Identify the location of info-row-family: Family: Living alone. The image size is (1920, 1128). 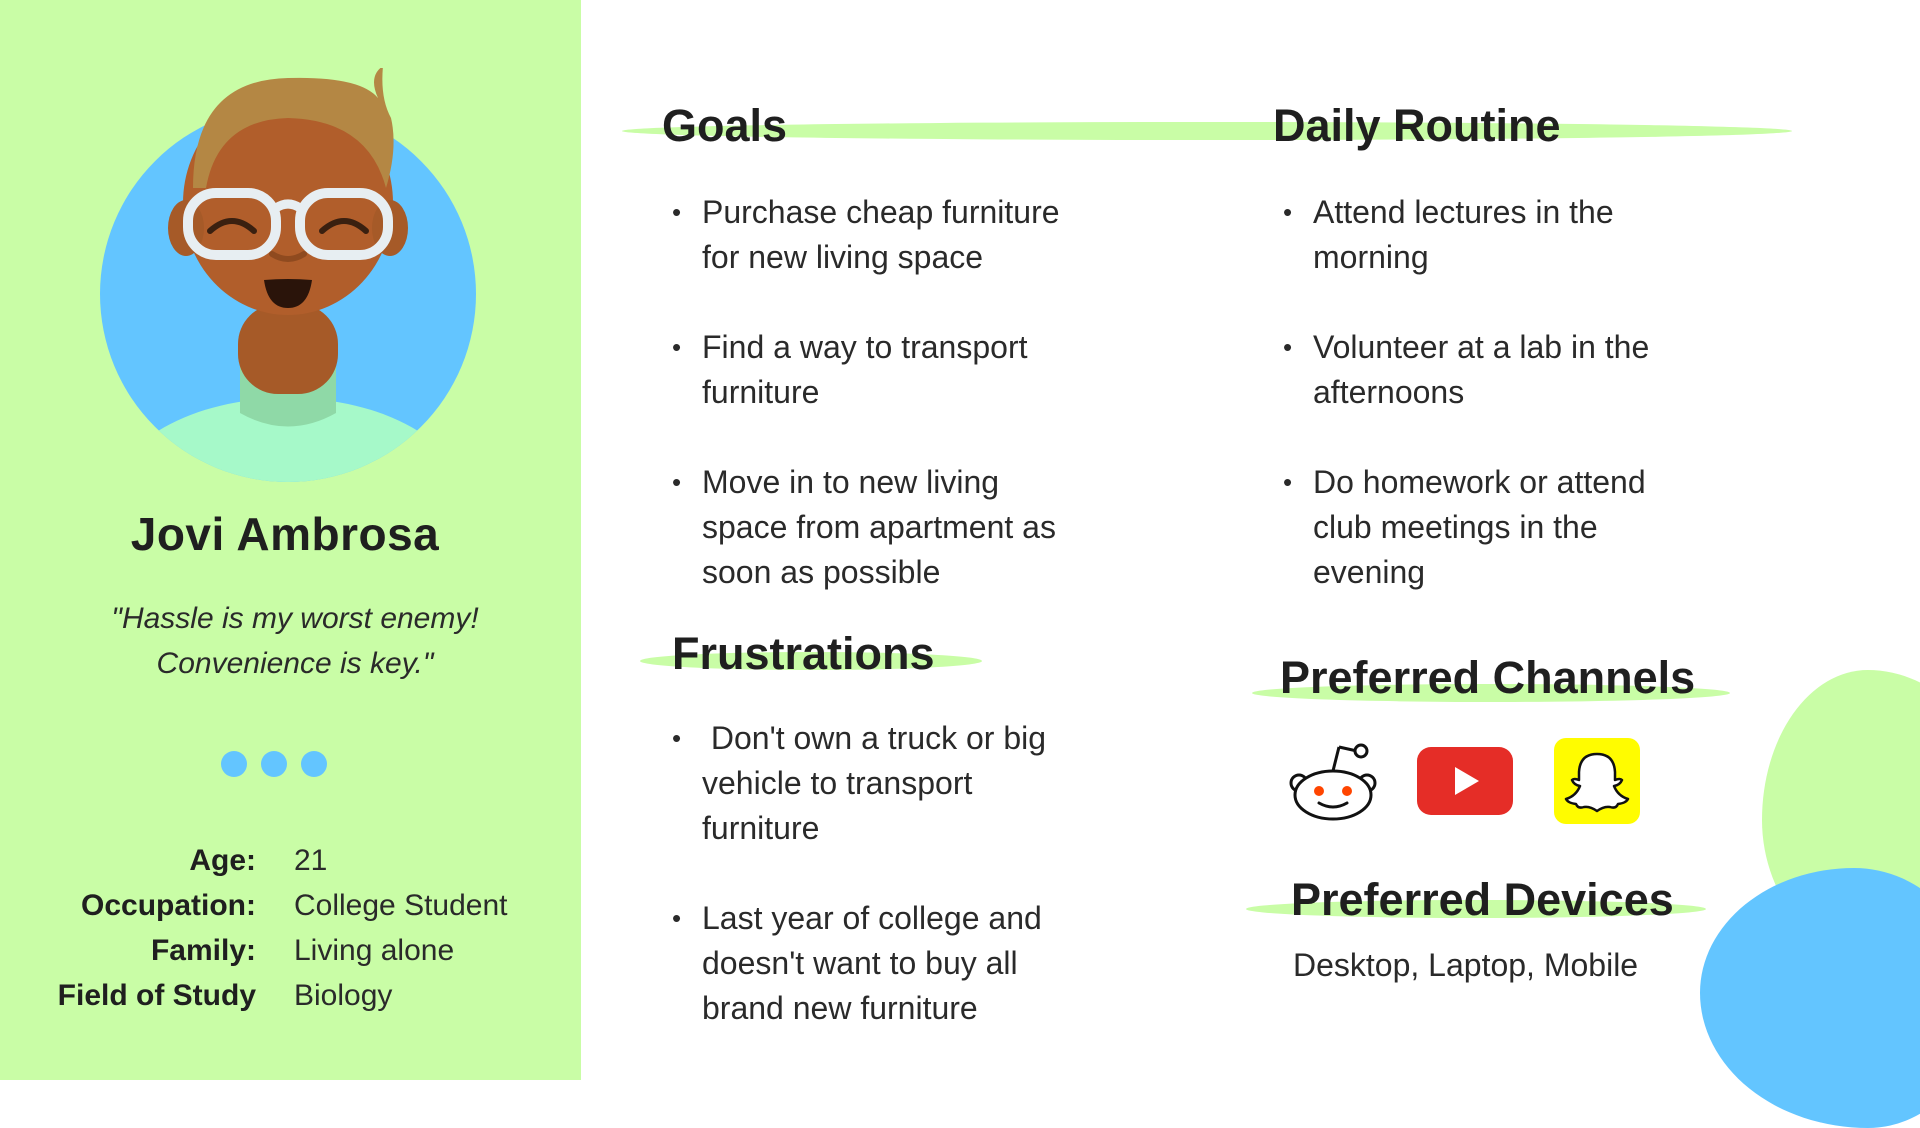
(254, 950).